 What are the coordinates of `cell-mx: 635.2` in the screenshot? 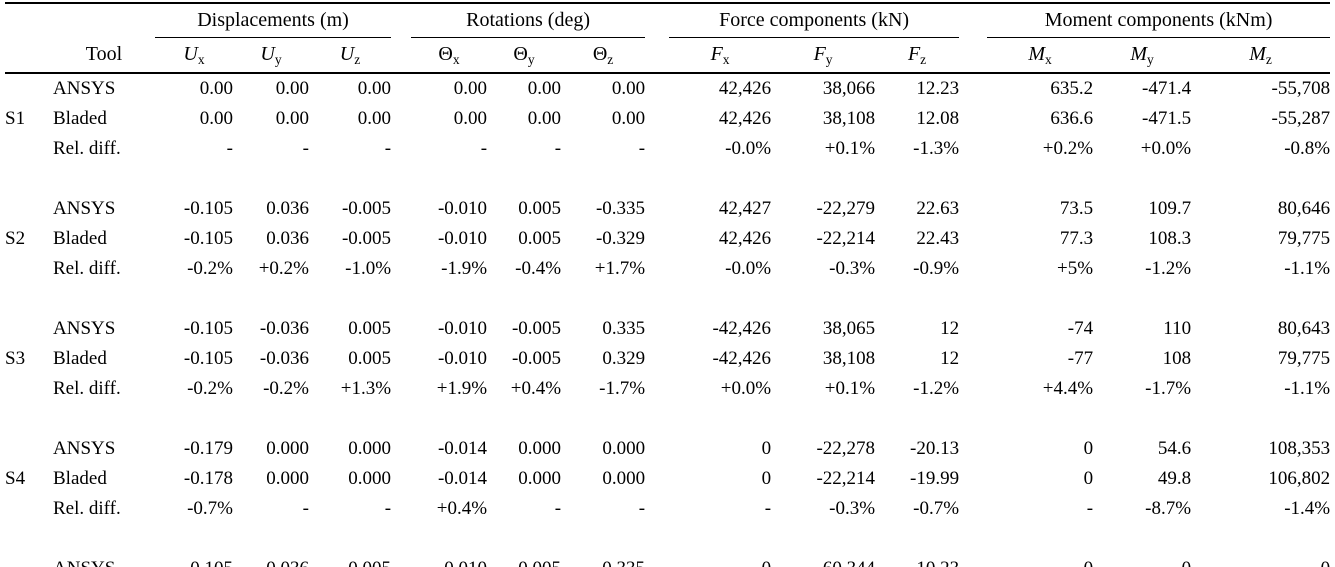 It's located at (1040, 88).